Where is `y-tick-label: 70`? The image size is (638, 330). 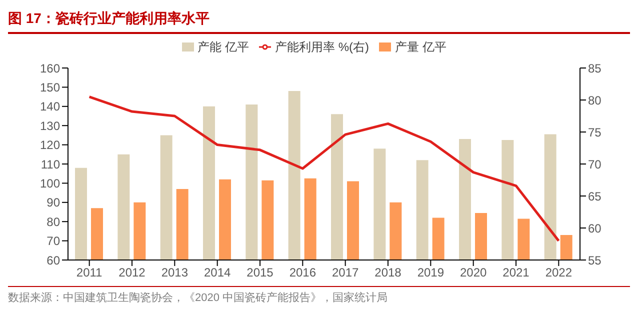 y-tick-label: 70 is located at coordinates (53, 241).